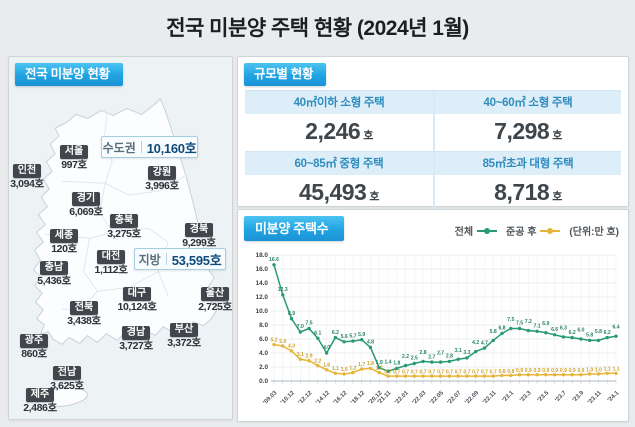 The height and width of the screenshot is (427, 635). I want to click on svg-text: 5.0, so click(282, 342).